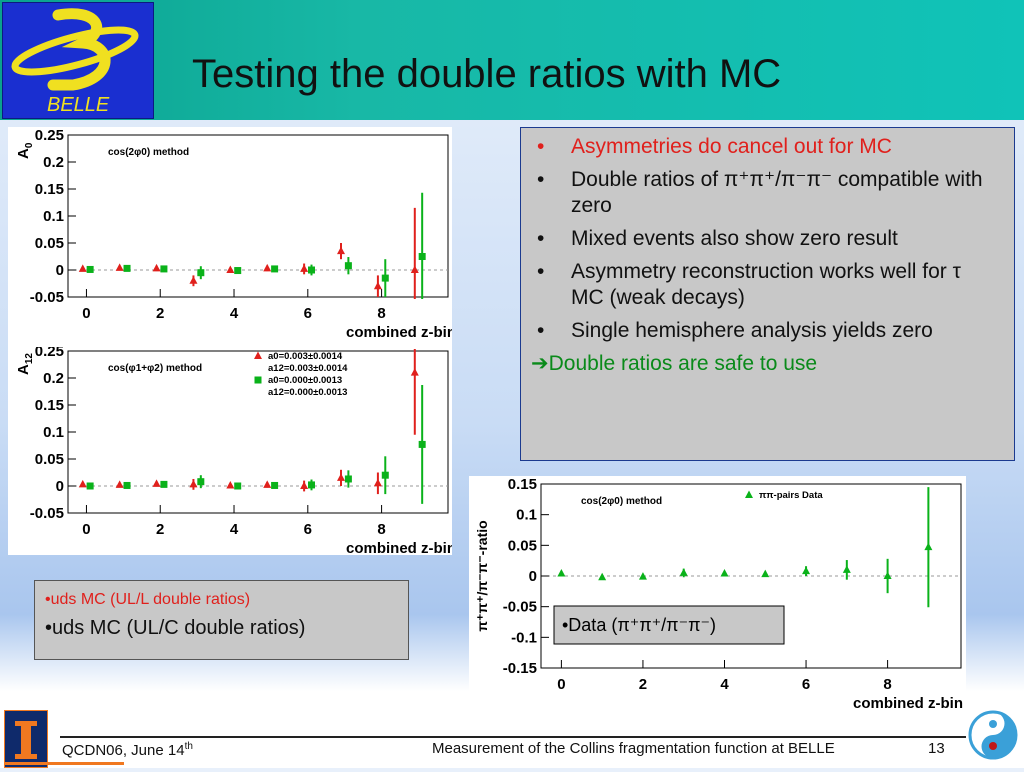 The height and width of the screenshot is (772, 1024). What do you see at coordinates (29, 359) in the screenshot?
I see `y-axis-label-sub: 12` at bounding box center [29, 359].